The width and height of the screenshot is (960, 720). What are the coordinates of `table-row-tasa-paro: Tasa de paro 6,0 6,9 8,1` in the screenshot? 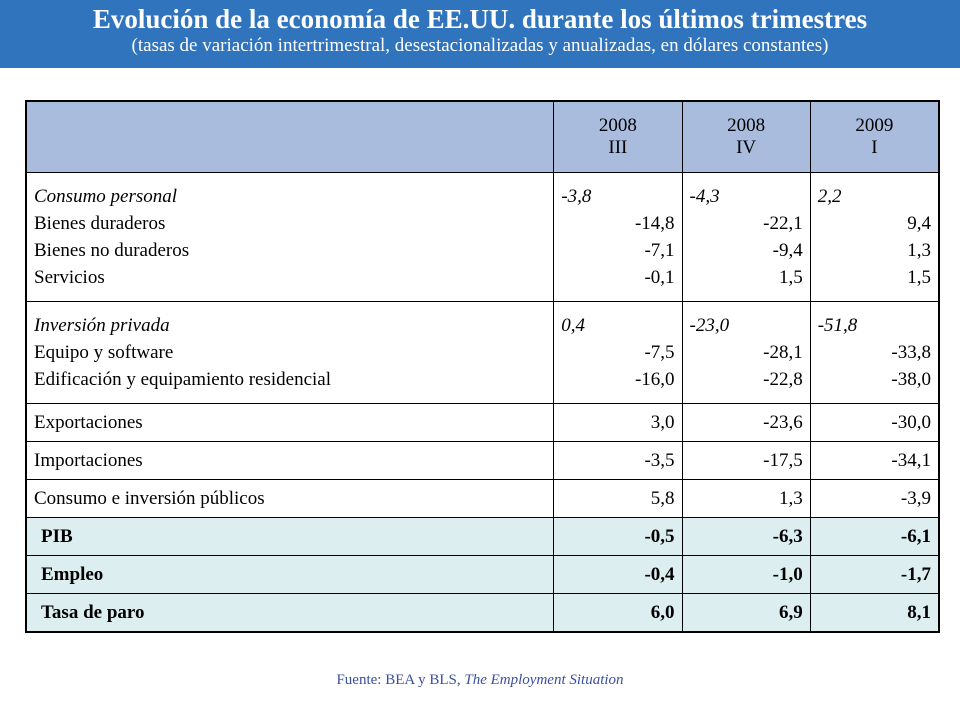 It's located at (482, 613).